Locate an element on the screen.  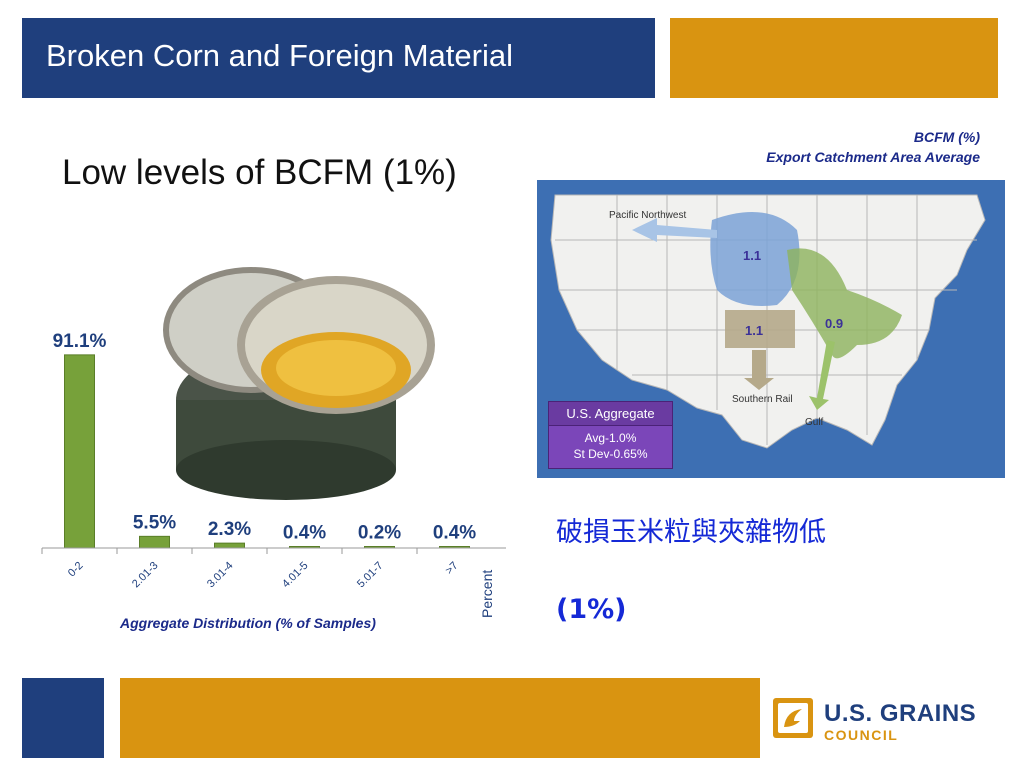
bar-value-label-1: 5.5% is located at coordinates (154, 522).